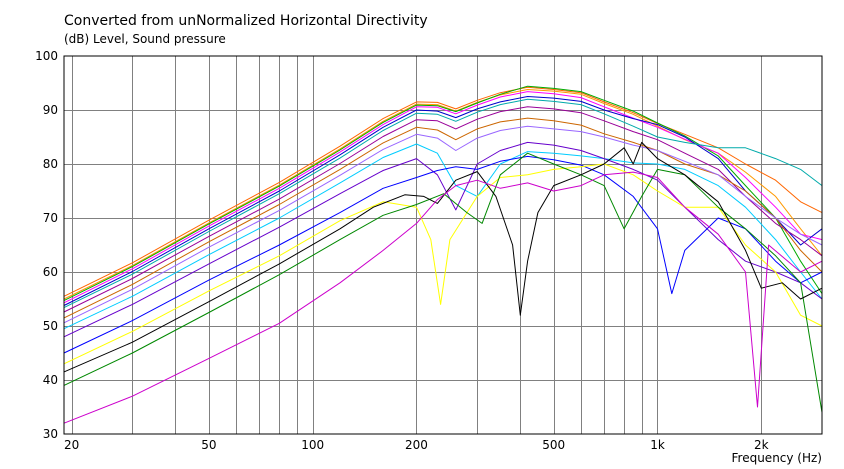 The height and width of the screenshot is (469, 844). What do you see at coordinates (71, 445) in the screenshot?
I see `x-tick-label: 20` at bounding box center [71, 445].